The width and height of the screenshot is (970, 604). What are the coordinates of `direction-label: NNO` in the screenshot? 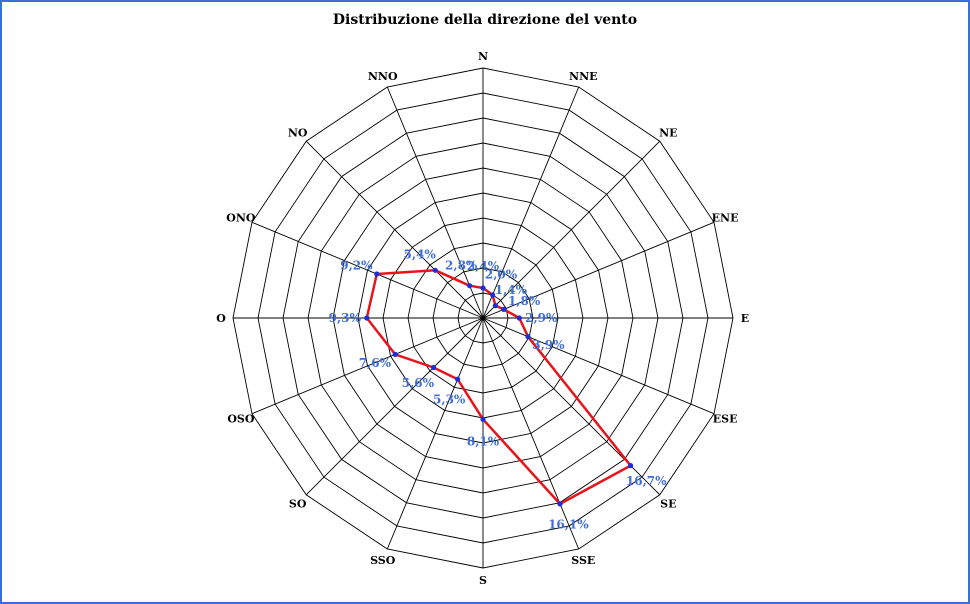 It's located at (383, 76).